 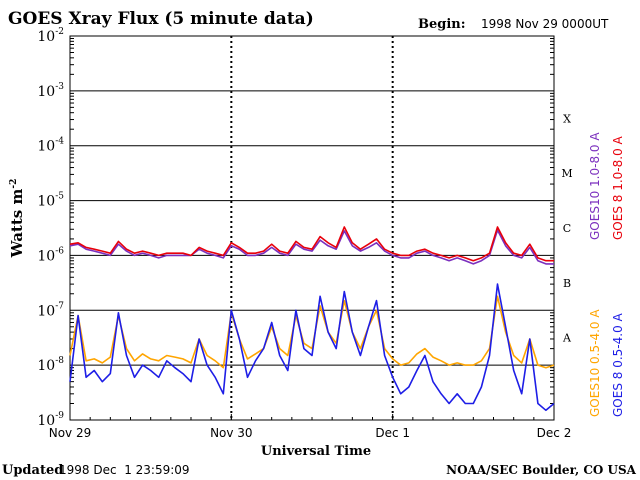 I want to click on legend-goes8-long: GOES 8 1.0-8.0 A, so click(x=618, y=187).